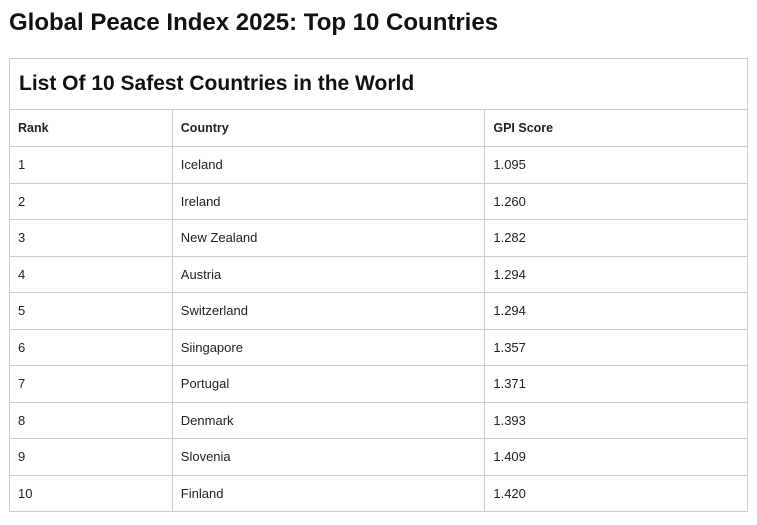  I want to click on table-row: 1 Iceland 1.095, so click(378, 165).